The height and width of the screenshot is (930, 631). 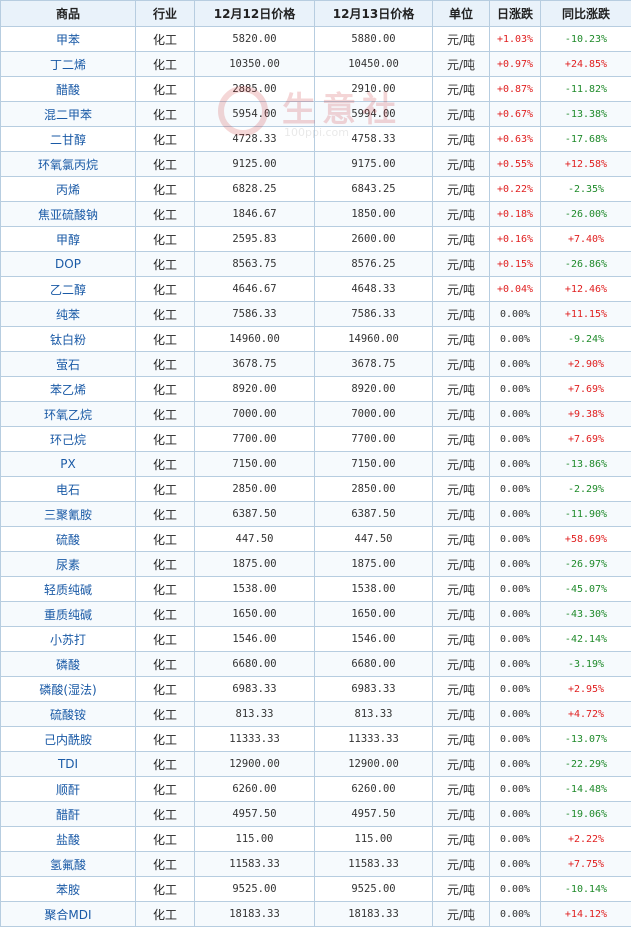 What do you see at coordinates (68, 839) in the screenshot?
I see `product-name-link: 盐酸` at bounding box center [68, 839].